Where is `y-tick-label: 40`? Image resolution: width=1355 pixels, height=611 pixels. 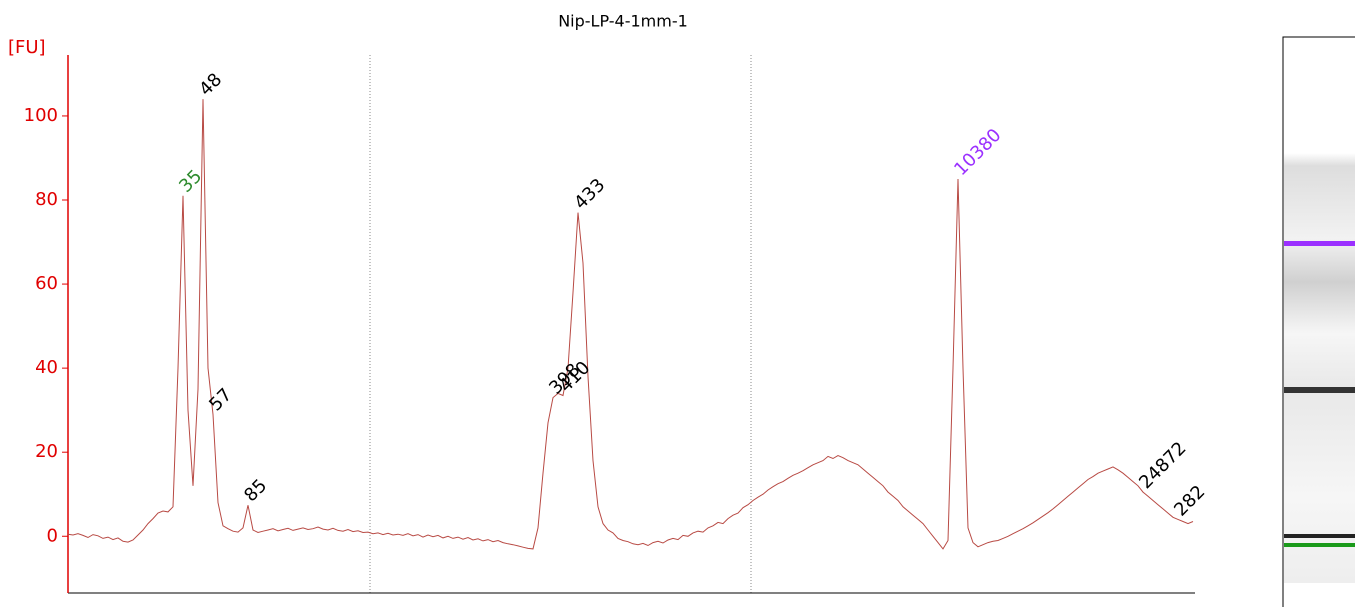
y-tick-label: 40 is located at coordinates (46, 367).